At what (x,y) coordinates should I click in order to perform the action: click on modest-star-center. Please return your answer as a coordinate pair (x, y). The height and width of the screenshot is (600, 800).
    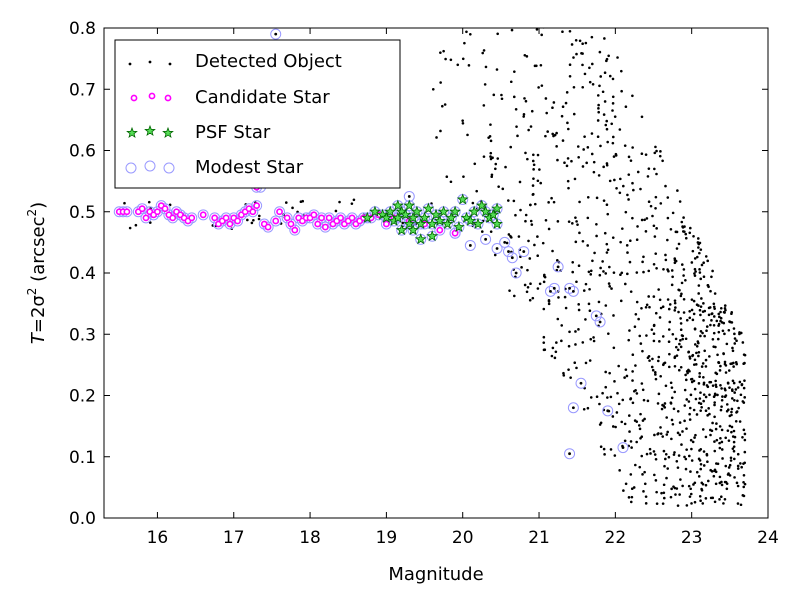
    Looking at the image, I should click on (573, 408).